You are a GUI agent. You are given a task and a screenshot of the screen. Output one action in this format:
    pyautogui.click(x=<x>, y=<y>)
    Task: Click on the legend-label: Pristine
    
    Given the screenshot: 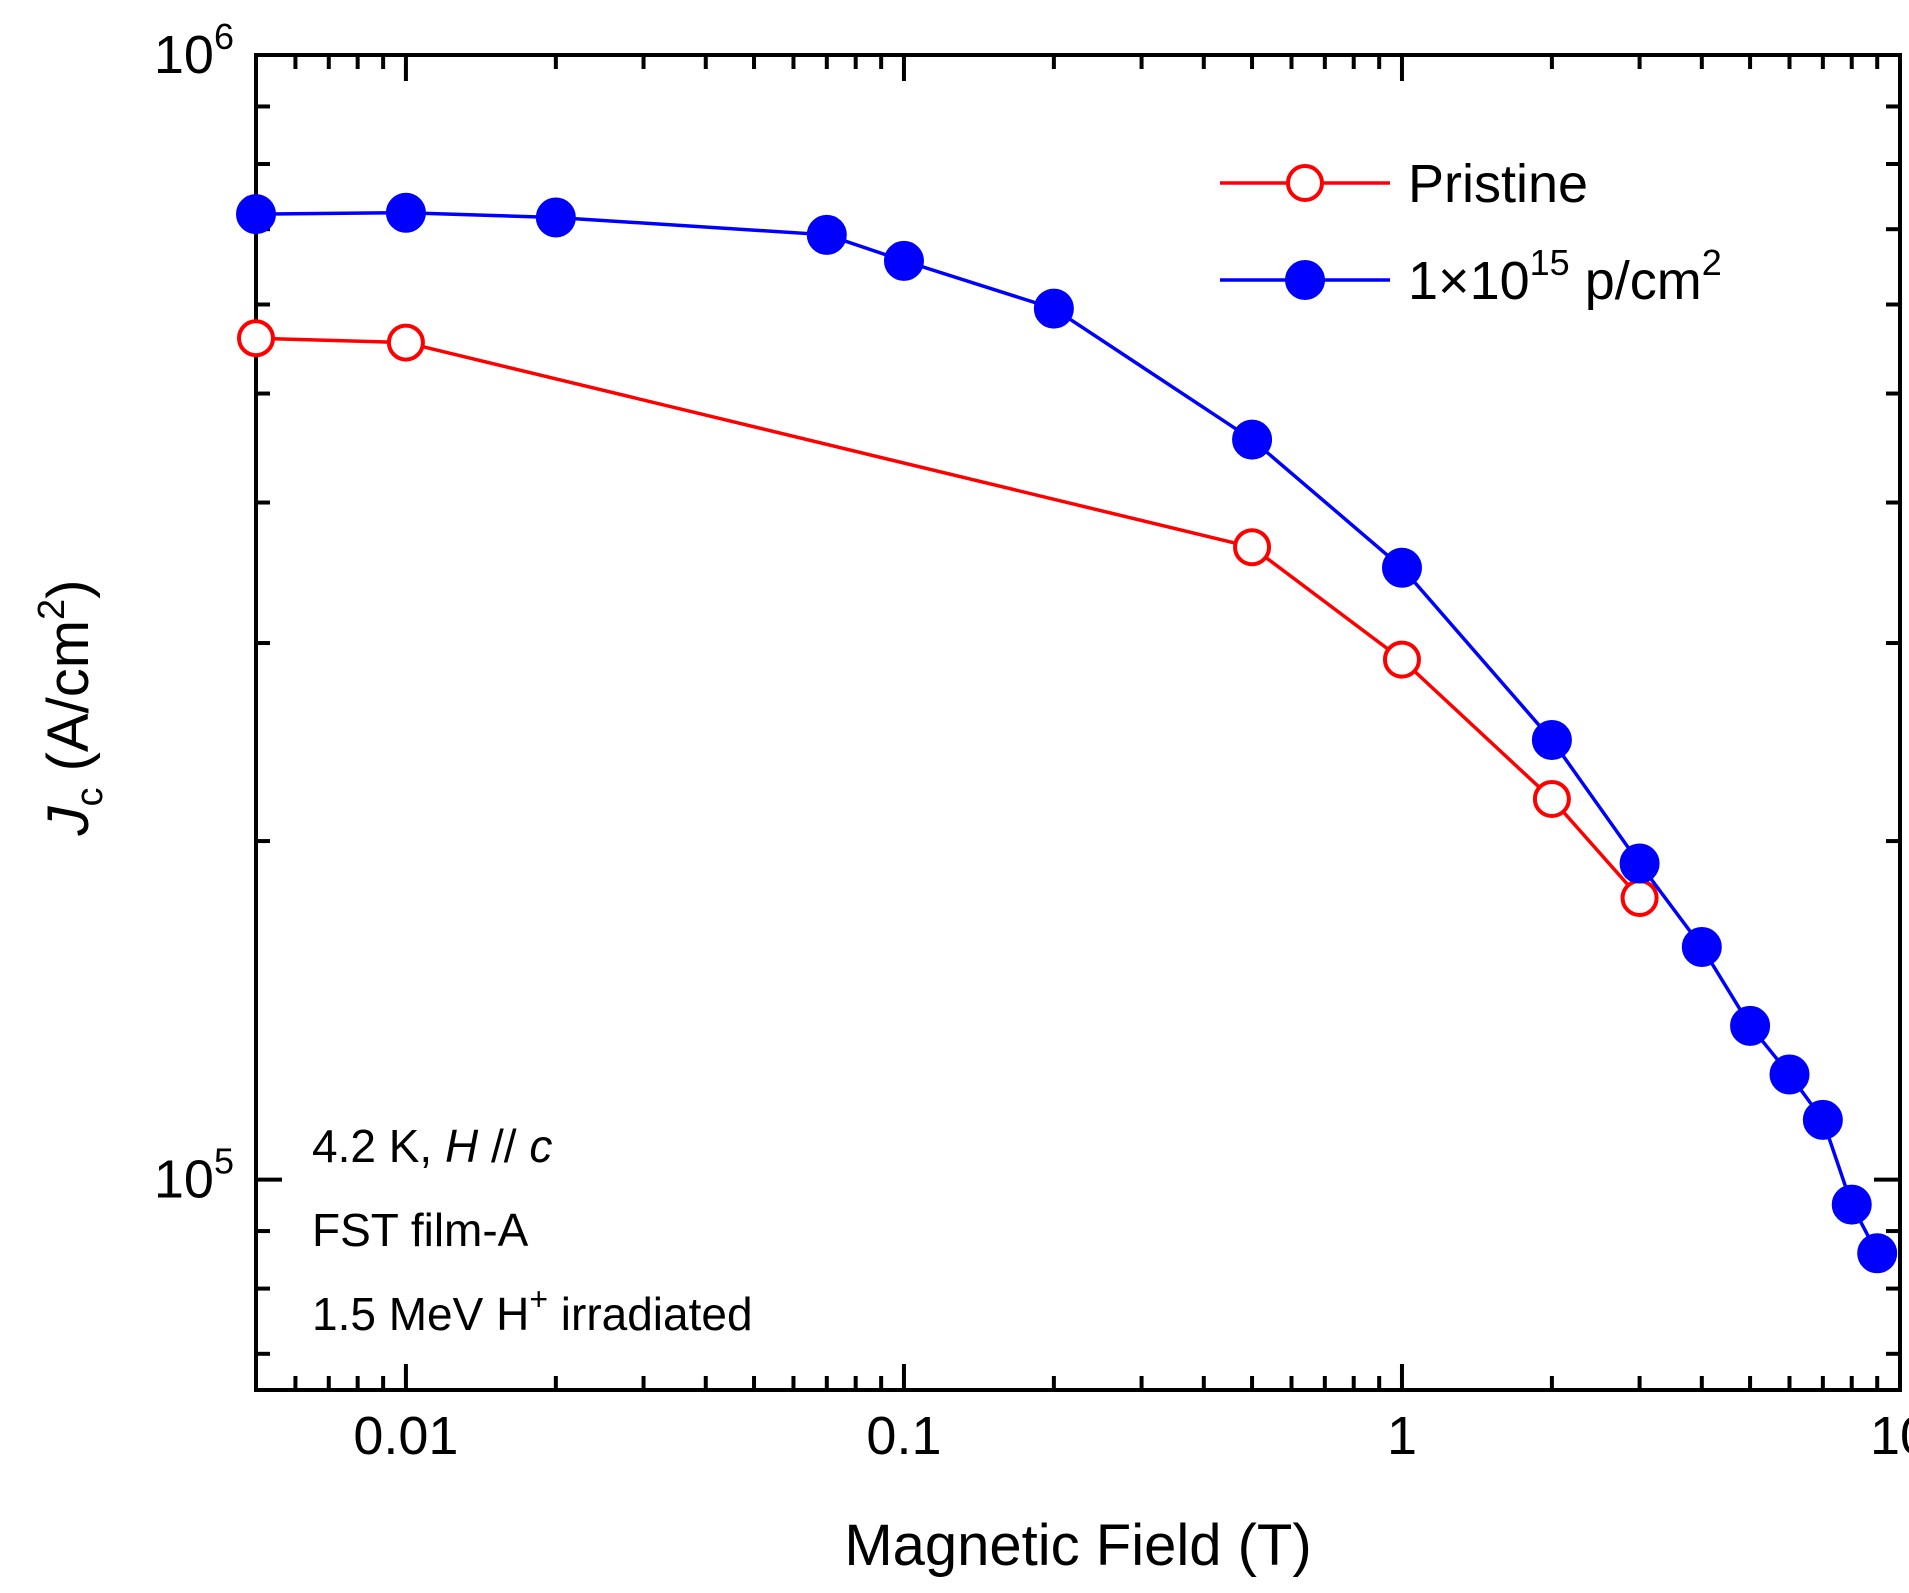 What is the action you would take?
    pyautogui.click(x=1498, y=184)
    